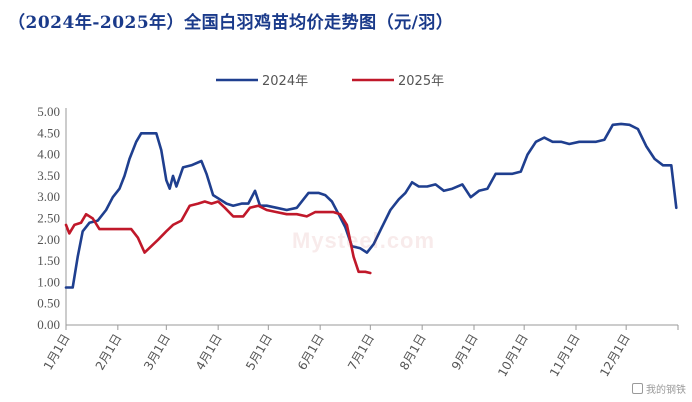 This screenshot has height=402, width=692. What do you see at coordinates (48, 260) in the screenshot?
I see `y-tick-label: 1.50` at bounding box center [48, 260].